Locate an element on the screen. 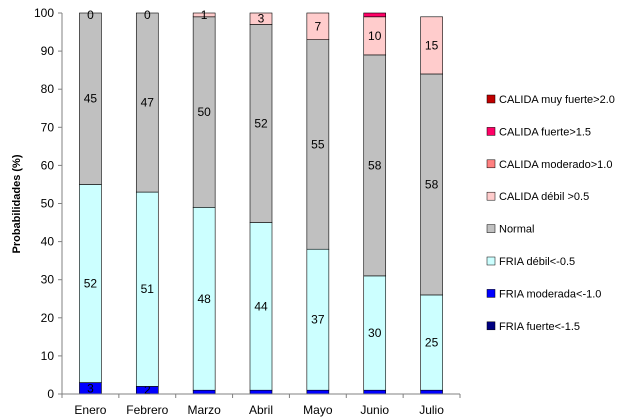  data-label: 47 is located at coordinates (148, 103).